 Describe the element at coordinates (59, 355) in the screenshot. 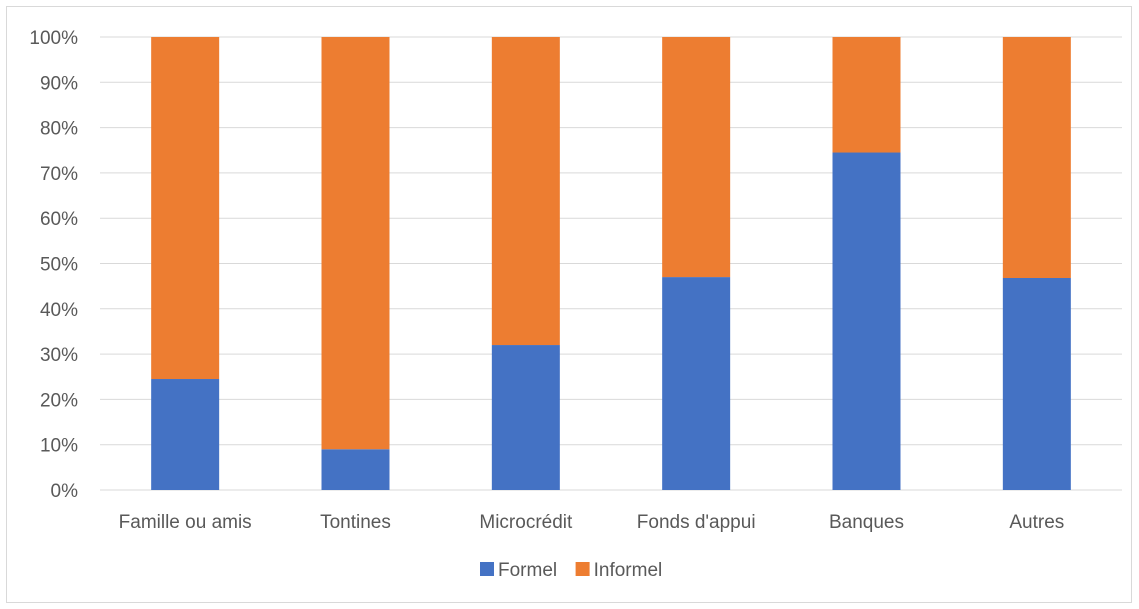

I see `y-tick-label: 30%` at that location.